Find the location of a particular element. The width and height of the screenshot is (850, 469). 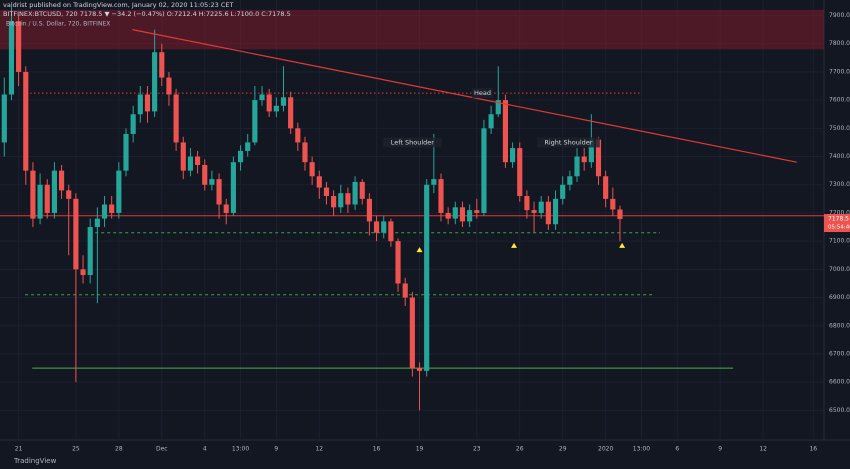

footer-brand: TradingView is located at coordinates (35, 461).